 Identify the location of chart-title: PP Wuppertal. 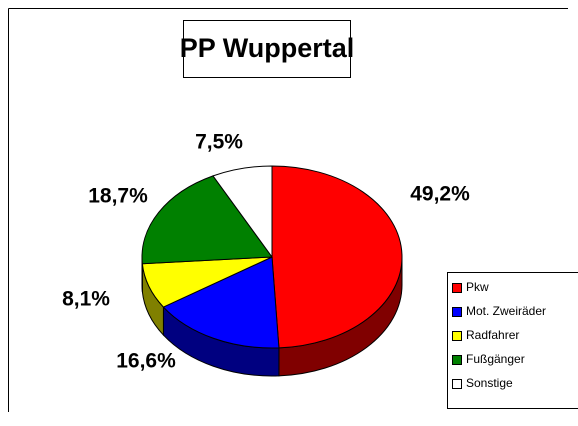
(267, 48).